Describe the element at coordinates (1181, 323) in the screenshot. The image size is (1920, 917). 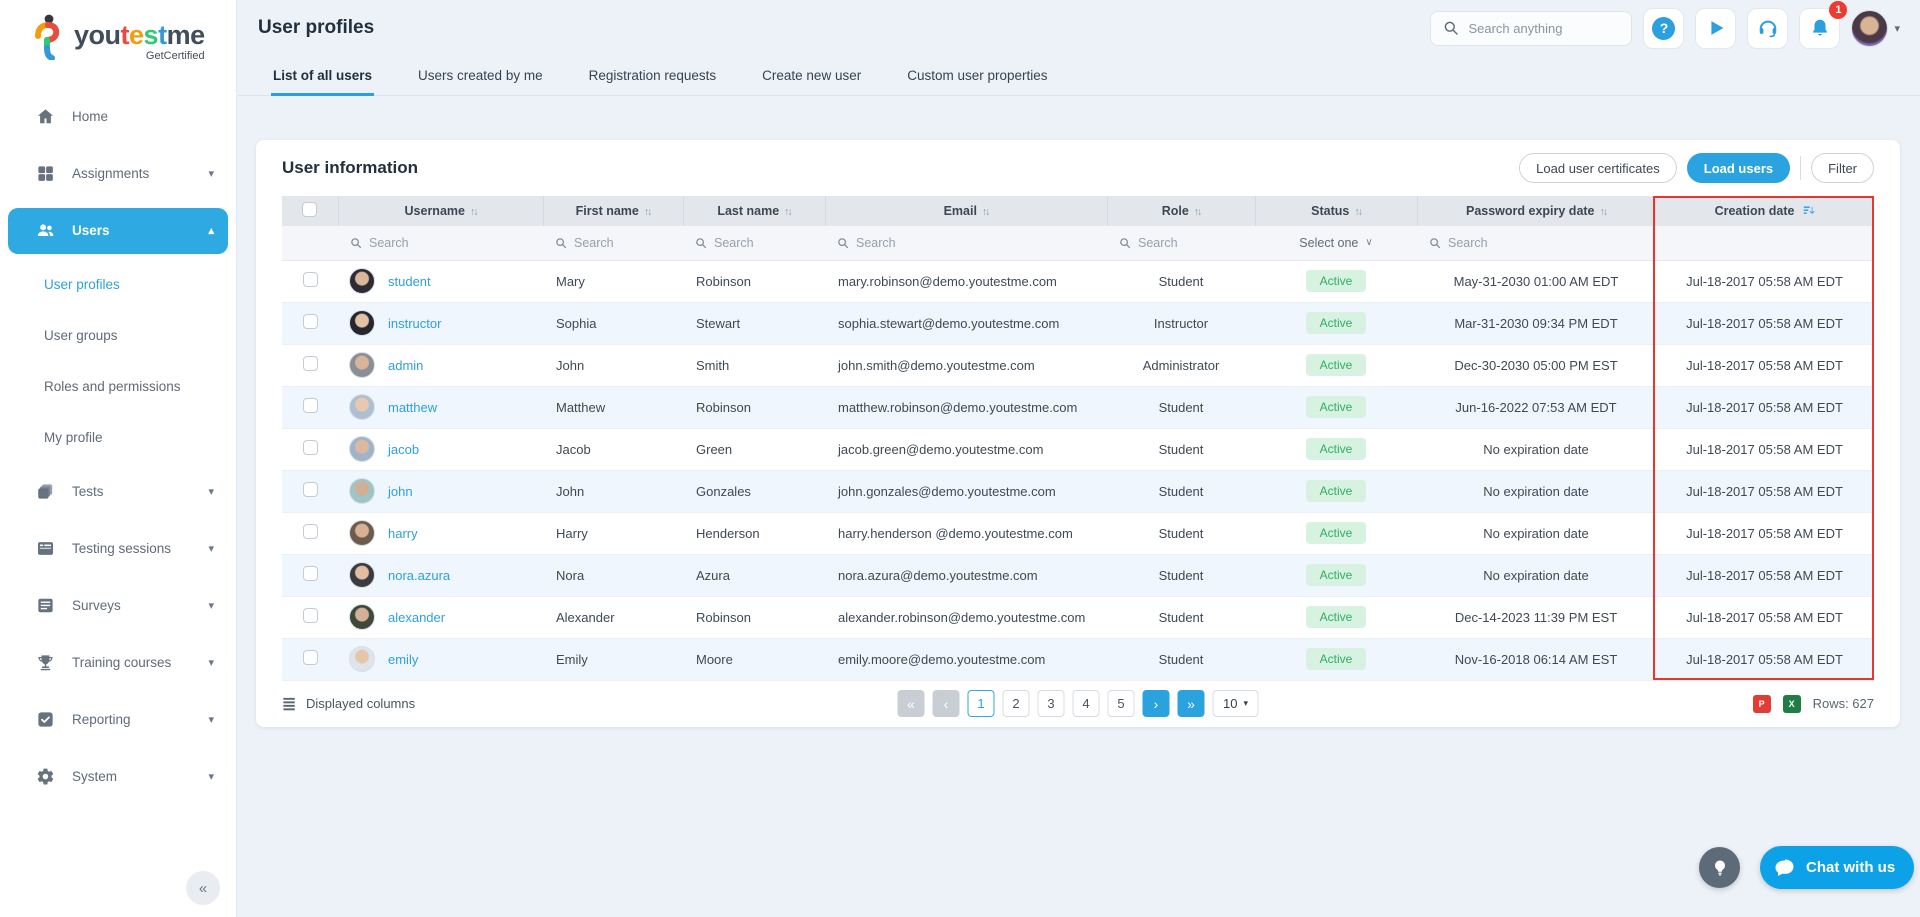
I see `role-cell: Instructor` at that location.